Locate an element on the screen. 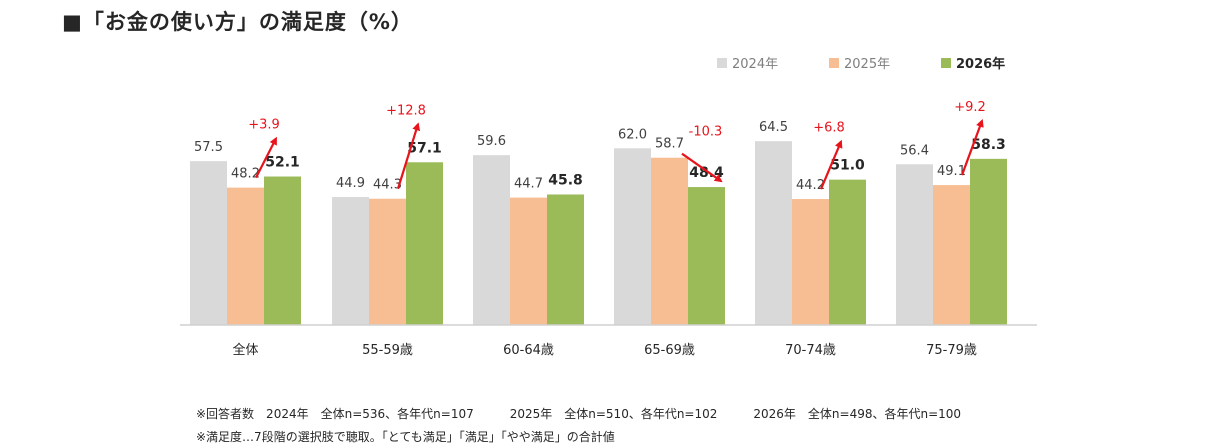 The image size is (1217, 448). data-label-2026-1: 57.1 is located at coordinates (424, 148).